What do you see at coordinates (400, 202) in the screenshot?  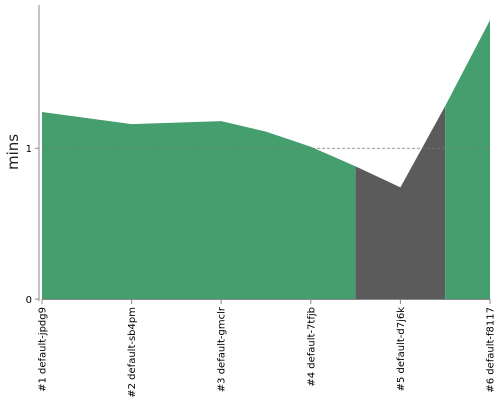 I see `highlight-area-segment` at bounding box center [400, 202].